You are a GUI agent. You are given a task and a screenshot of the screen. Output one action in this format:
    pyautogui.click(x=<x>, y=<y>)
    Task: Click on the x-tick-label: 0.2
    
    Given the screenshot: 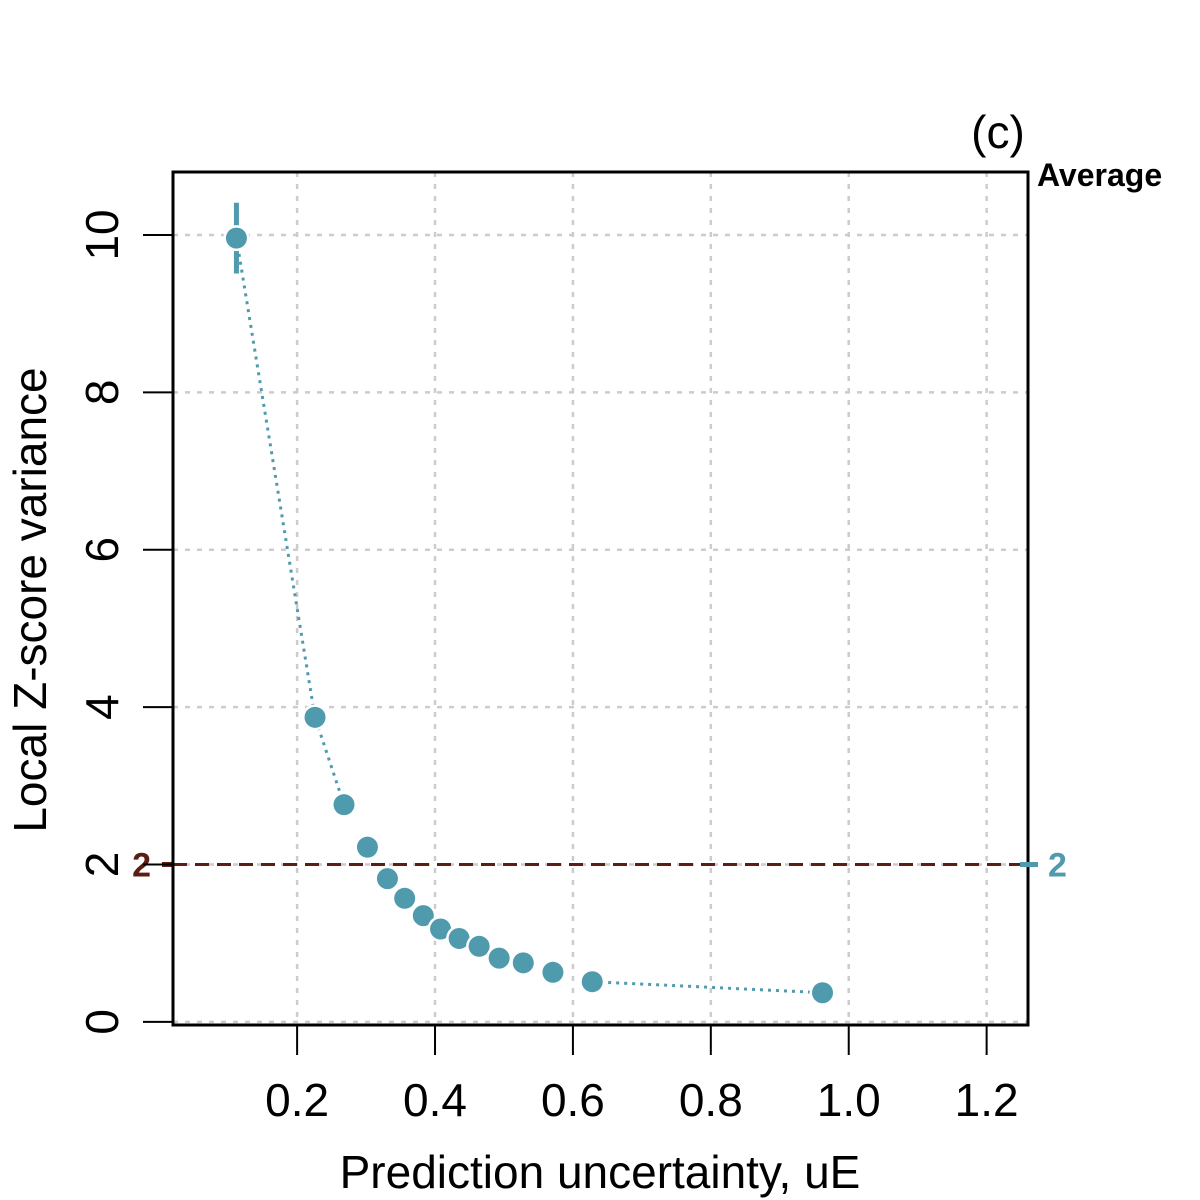 What is the action you would take?
    pyautogui.click(x=297, y=1100)
    